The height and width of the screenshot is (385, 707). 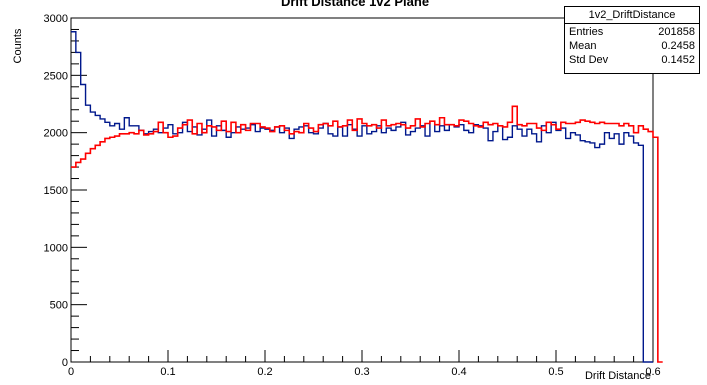 I want to click on y-tick-label: 500, so click(x=59, y=306).